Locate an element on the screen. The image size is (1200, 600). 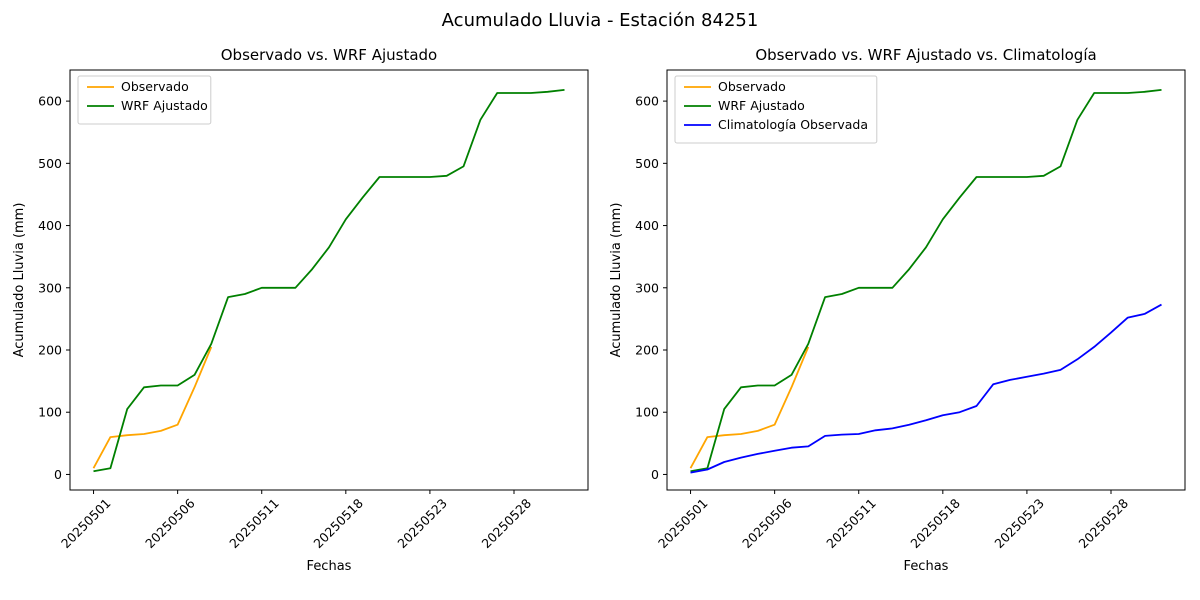
figure-title: Acumulado Lluvia - Estación 84251 is located at coordinates (600, 20).